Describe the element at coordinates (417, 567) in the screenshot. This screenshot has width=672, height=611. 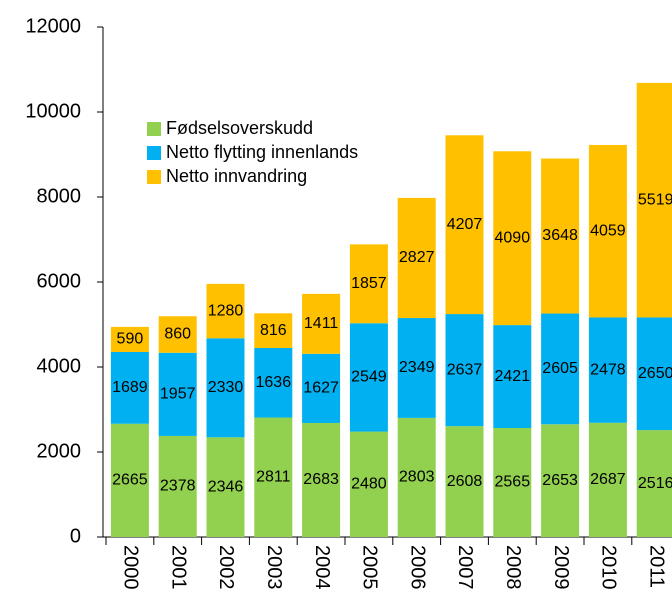
I see `x-tick-label: 2006` at that location.